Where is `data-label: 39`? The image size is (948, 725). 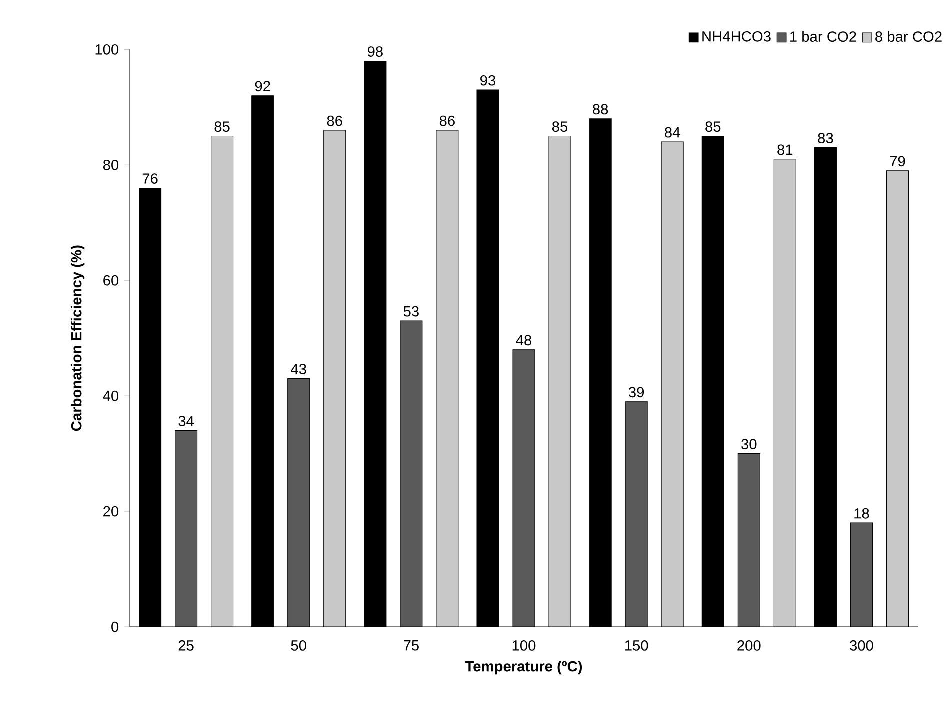
data-label: 39 is located at coordinates (636, 392).